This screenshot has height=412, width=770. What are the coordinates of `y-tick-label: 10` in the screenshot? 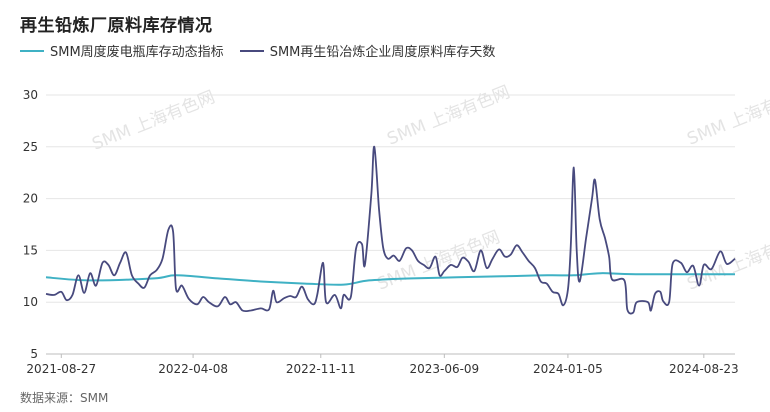 It's located at (30, 302).